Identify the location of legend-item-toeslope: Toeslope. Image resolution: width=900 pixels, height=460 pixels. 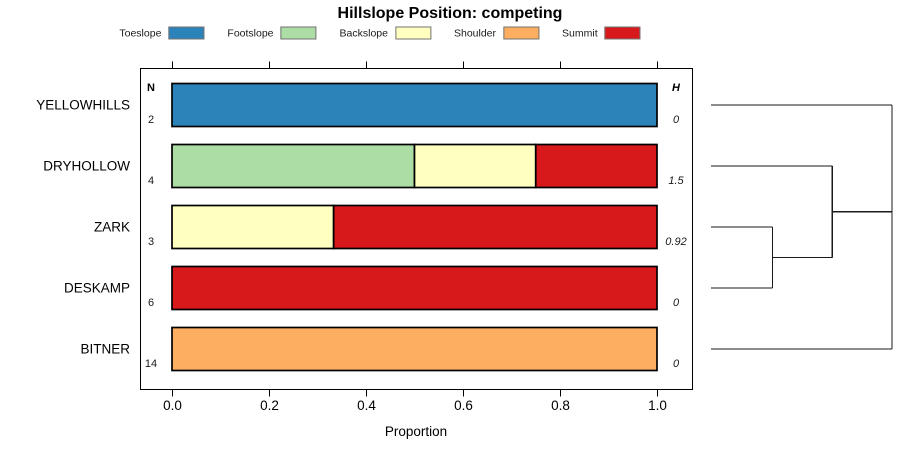
(162, 33).